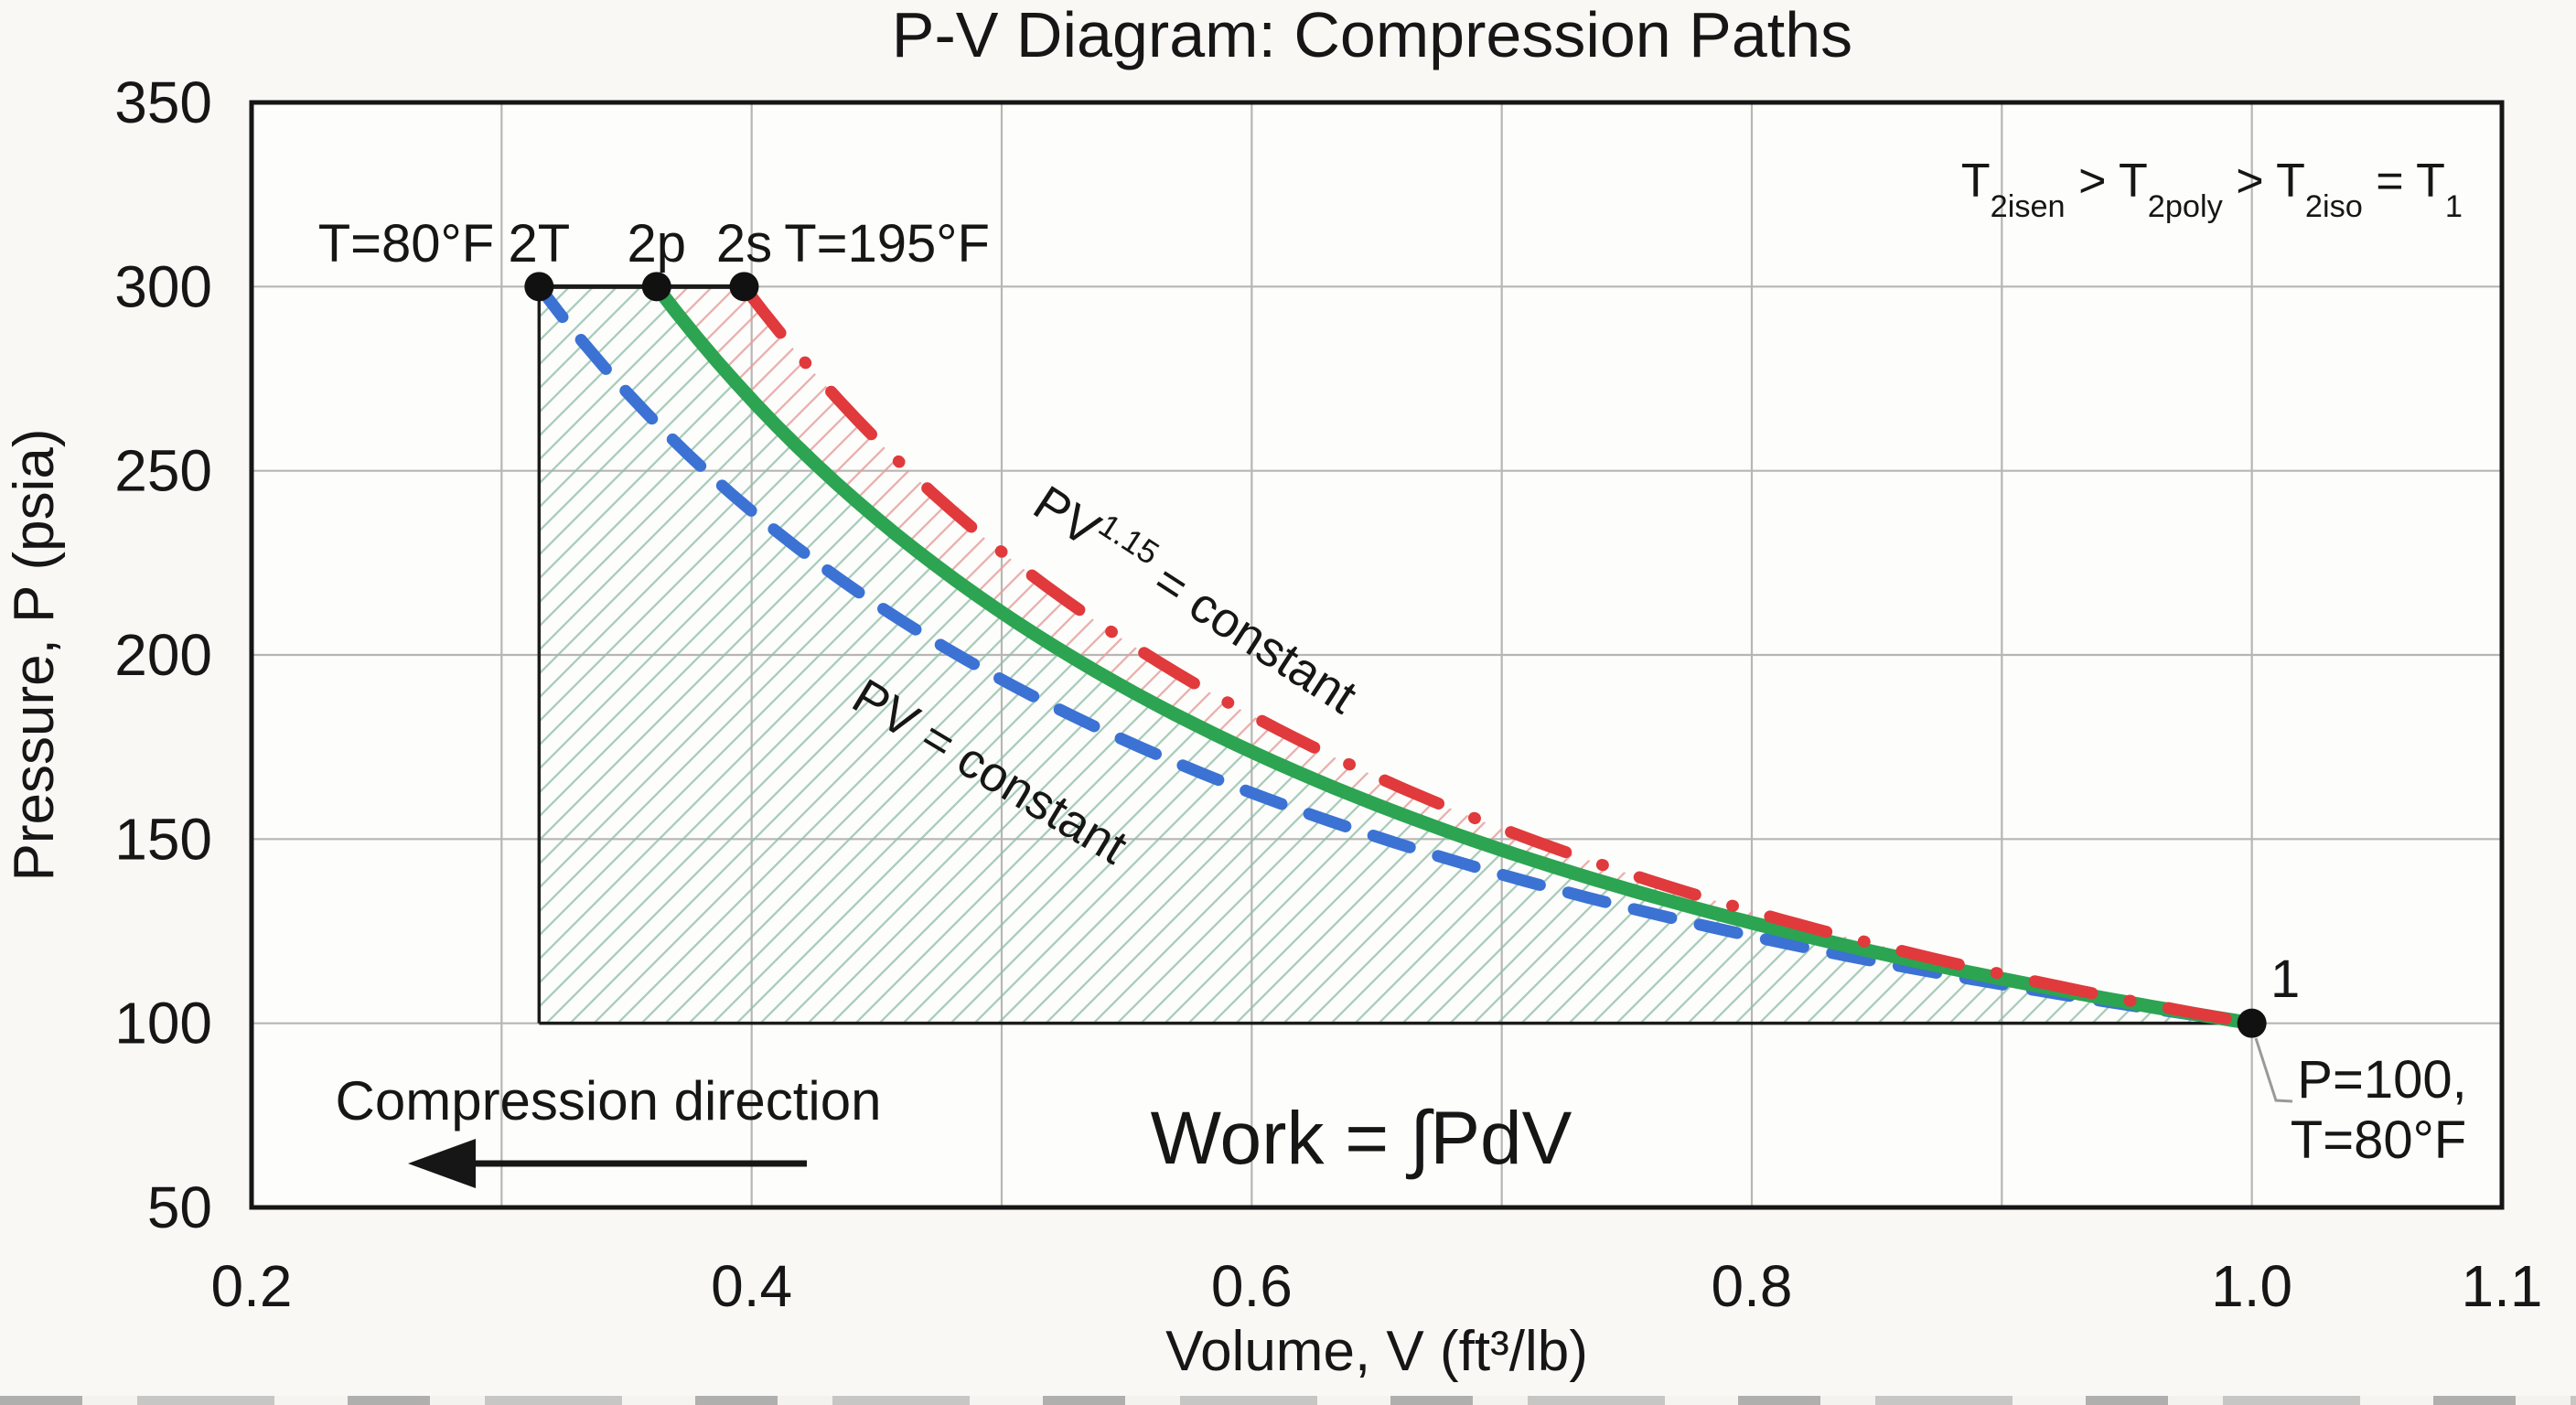 Image resolution: width=2576 pixels, height=1405 pixels. What do you see at coordinates (1361, 1138) in the screenshot?
I see `work-integral-annotation: Work = ∫PdV` at bounding box center [1361, 1138].